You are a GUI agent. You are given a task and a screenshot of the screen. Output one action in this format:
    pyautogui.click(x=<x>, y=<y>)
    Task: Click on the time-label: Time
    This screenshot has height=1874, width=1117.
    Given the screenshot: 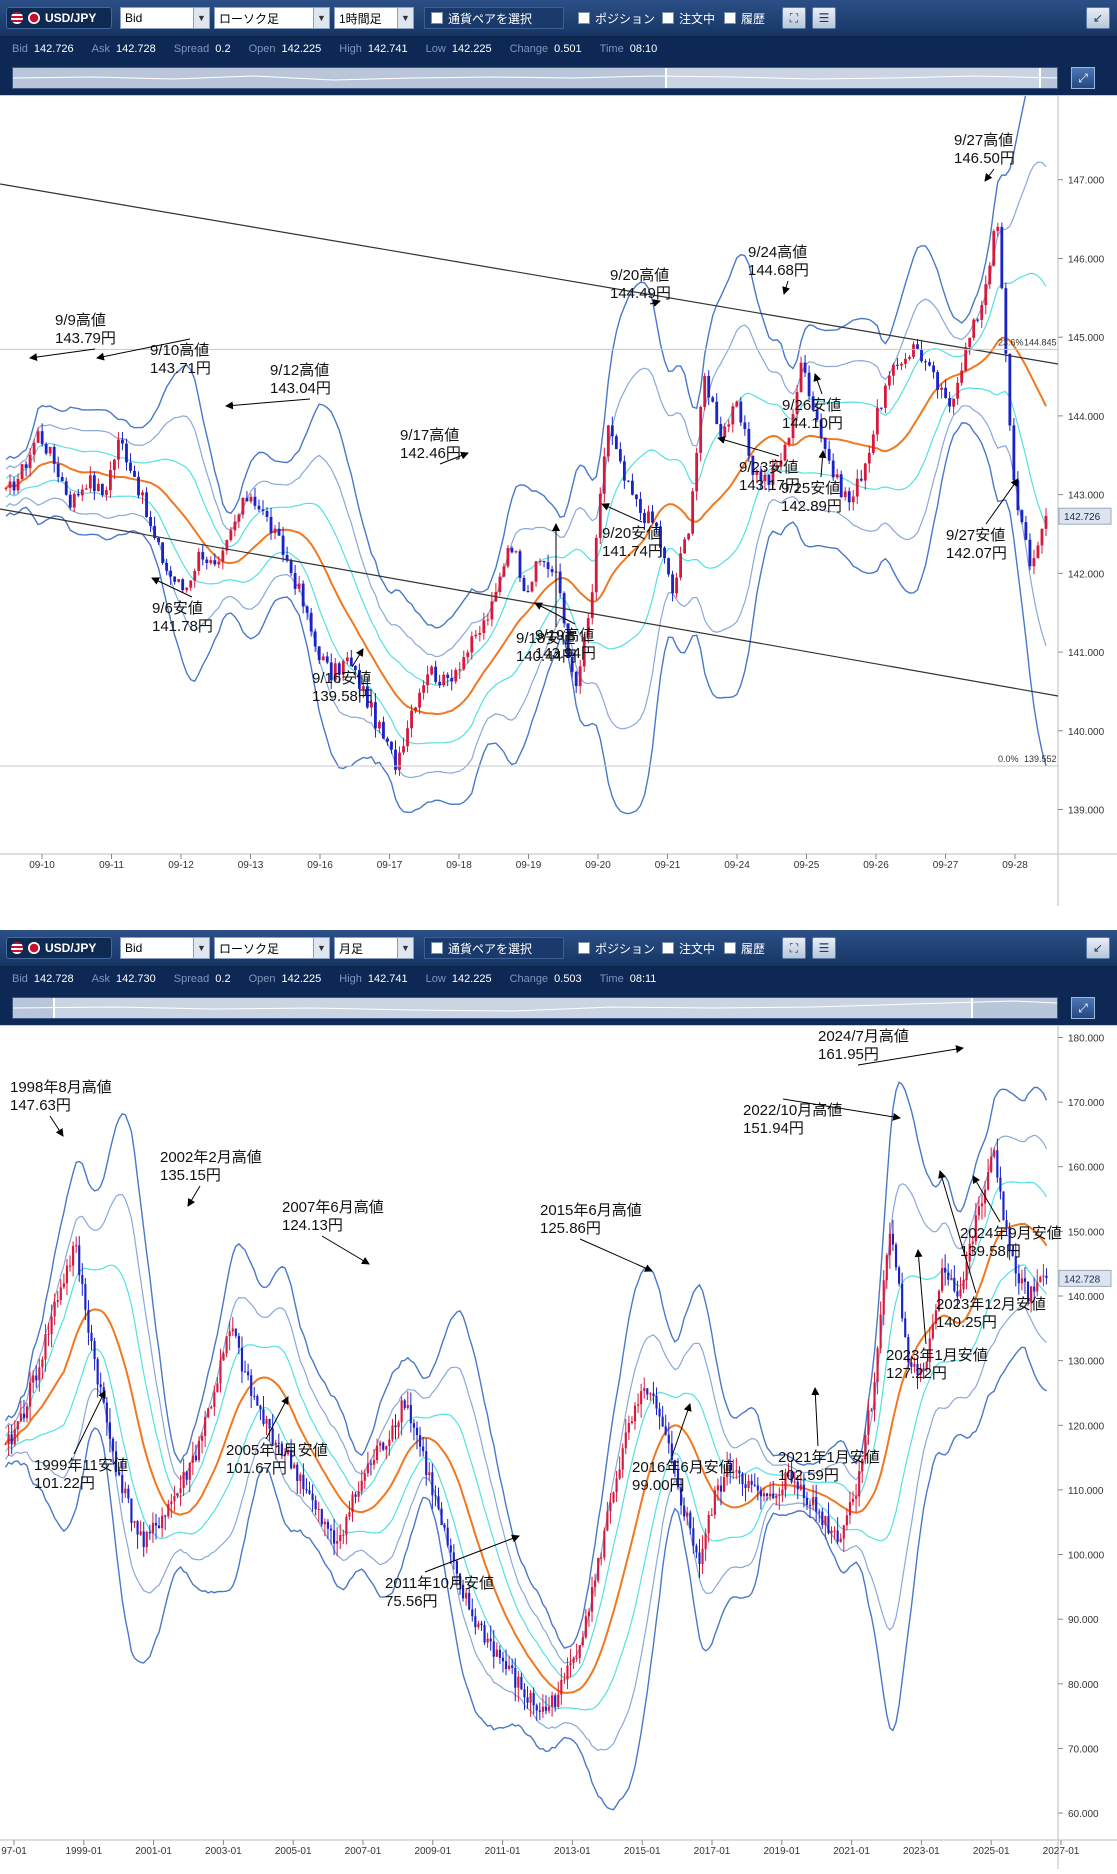 What is the action you would take?
    pyautogui.click(x=611, y=49)
    